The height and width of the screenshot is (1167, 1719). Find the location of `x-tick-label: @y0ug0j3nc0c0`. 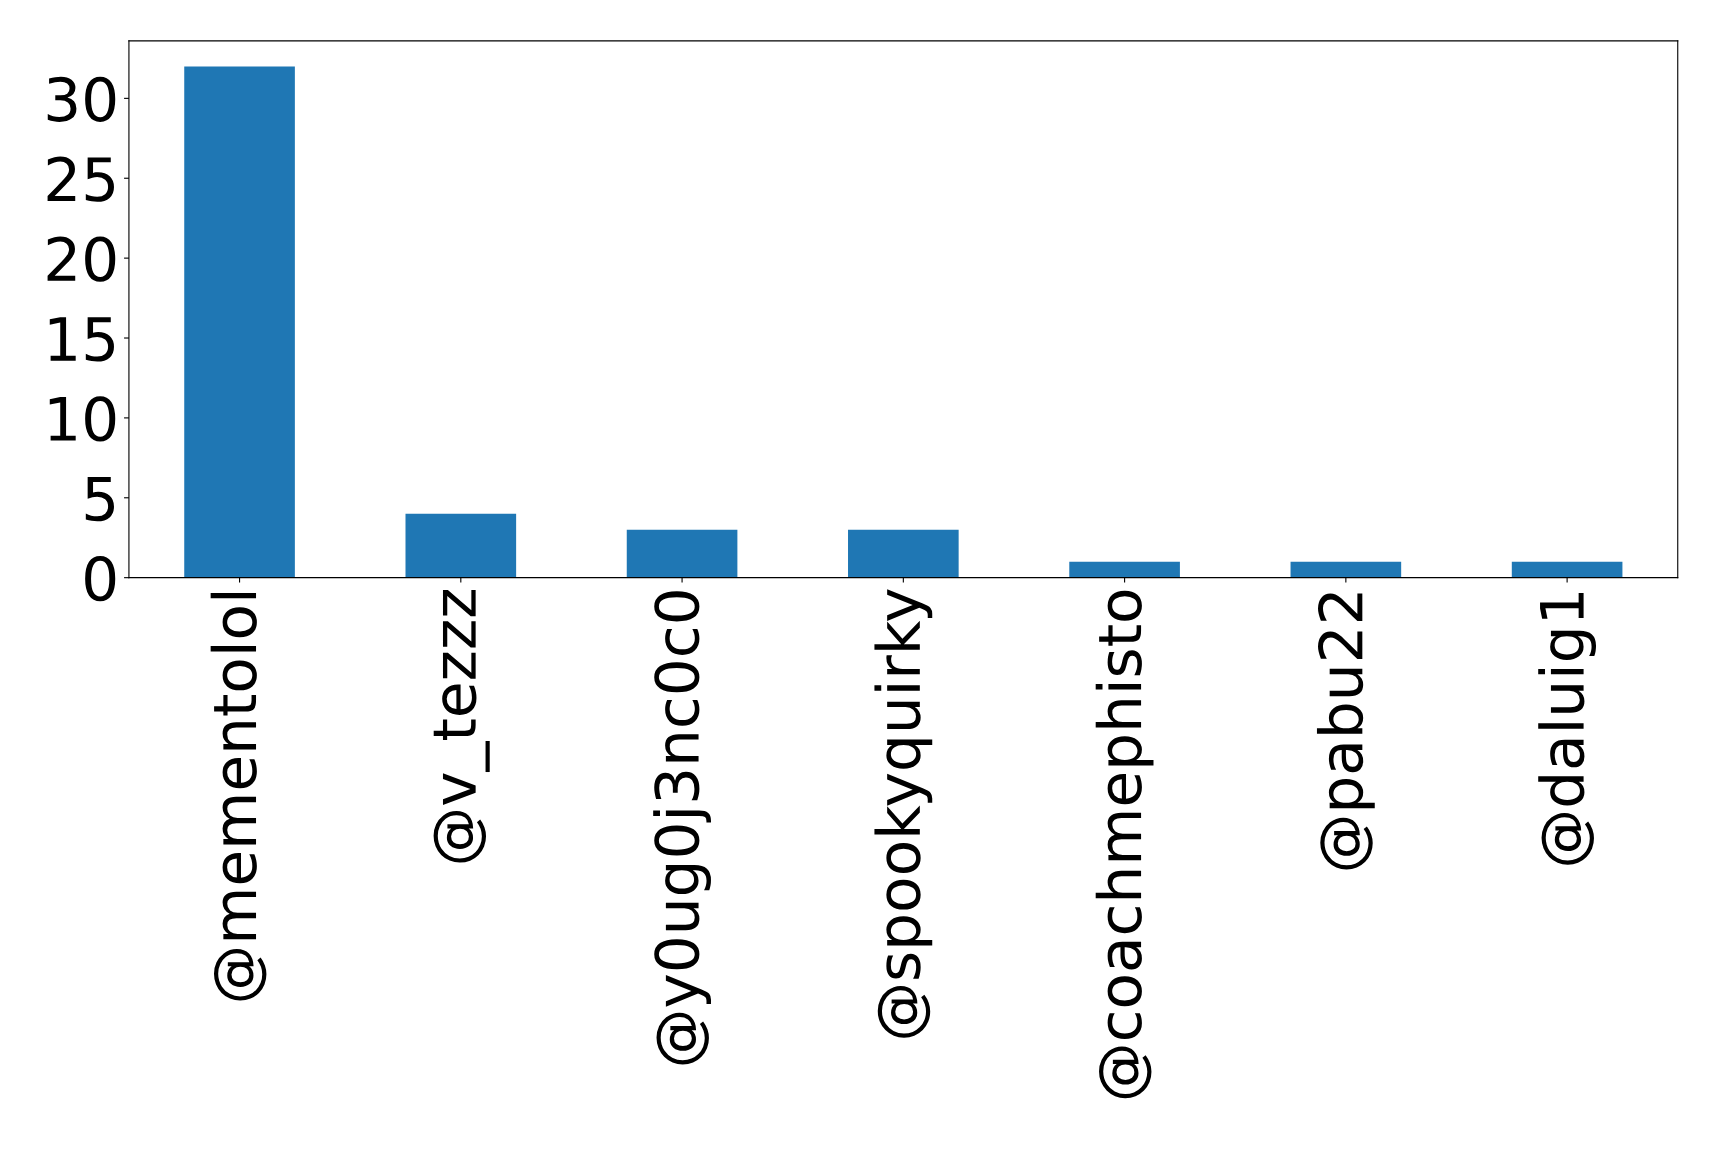

x-tick-label: @y0ug0j3nc0c0 is located at coordinates (682, 828).